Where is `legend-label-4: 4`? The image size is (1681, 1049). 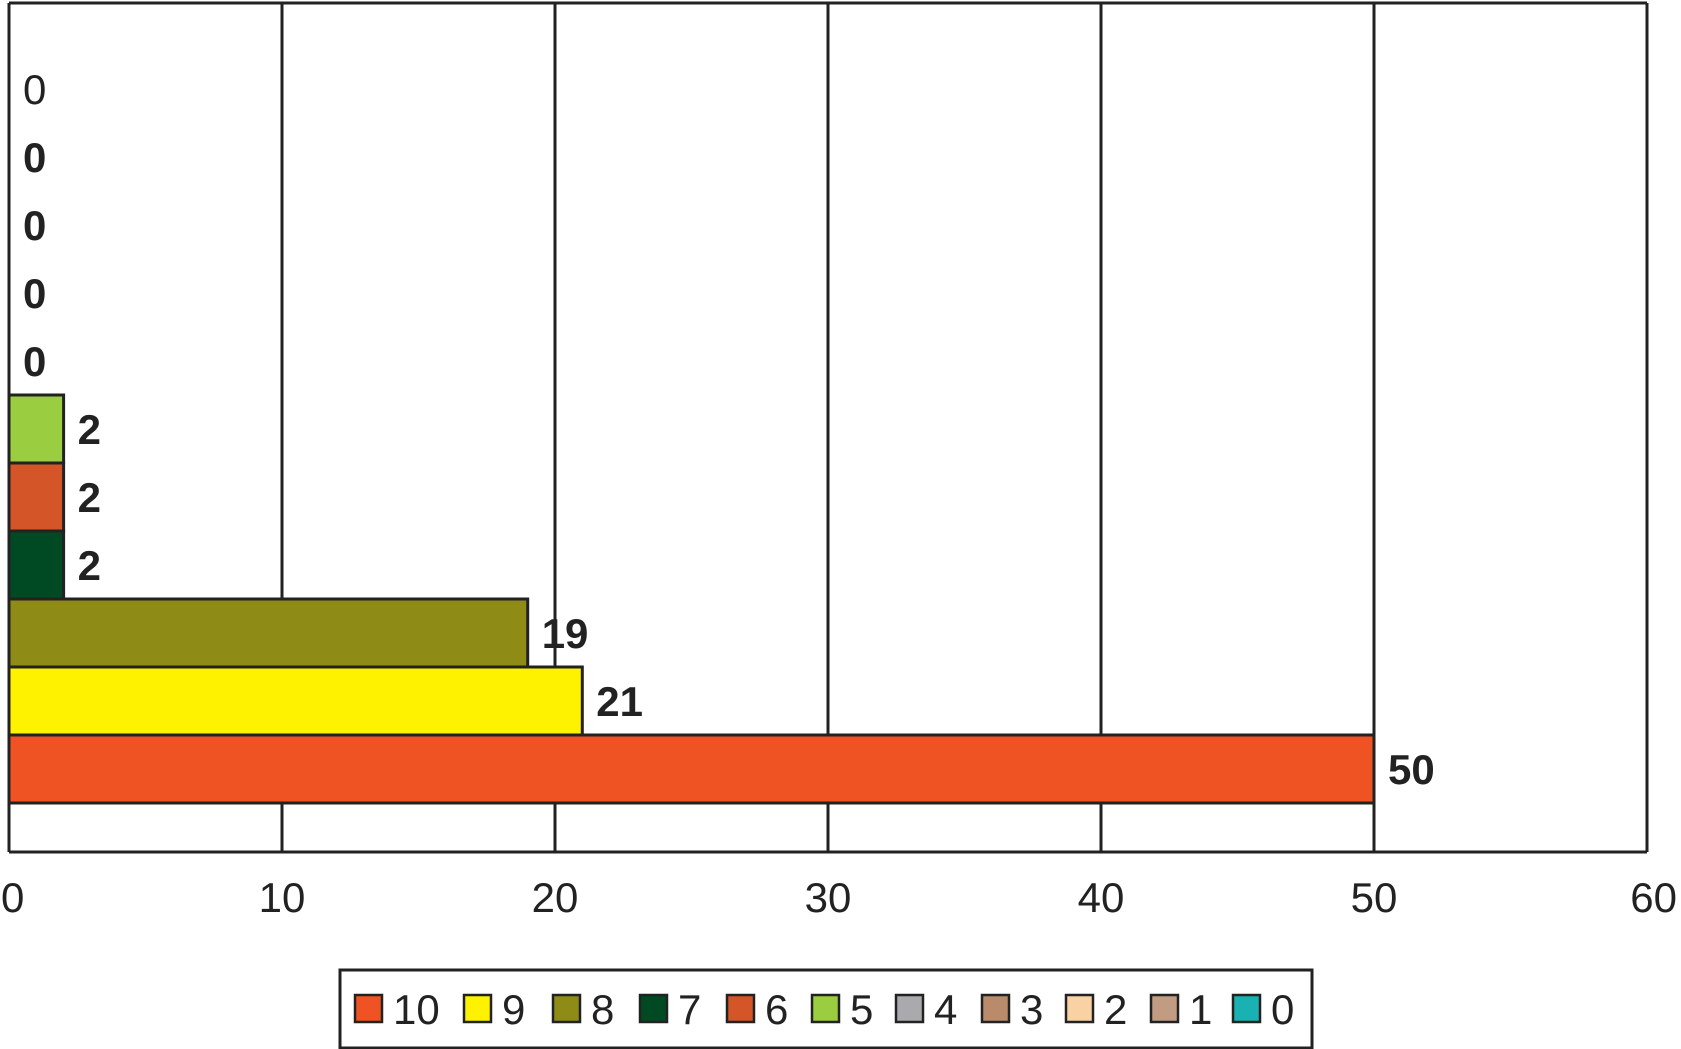
legend-label-4: 4 is located at coordinates (945, 1009).